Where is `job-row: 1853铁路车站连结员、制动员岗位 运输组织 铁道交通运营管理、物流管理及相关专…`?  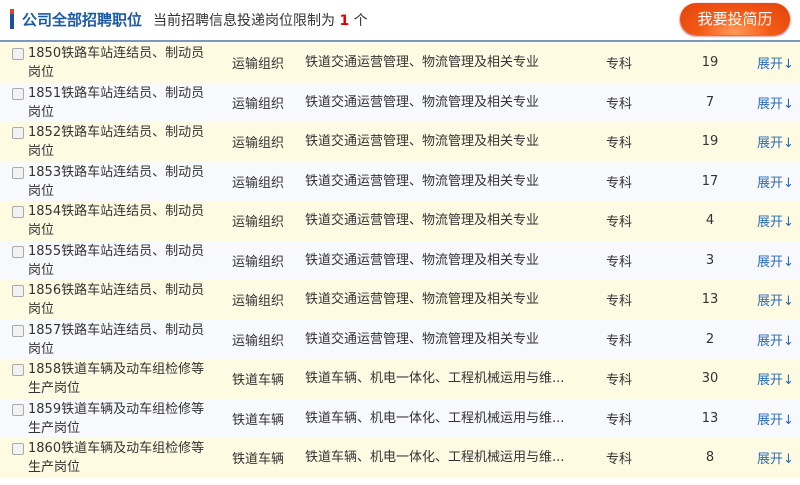 job-row: 1853铁路车站连结员、制动员岗位 运输组织 铁道交通运营管理、物流管理及相关专… is located at coordinates (400, 182).